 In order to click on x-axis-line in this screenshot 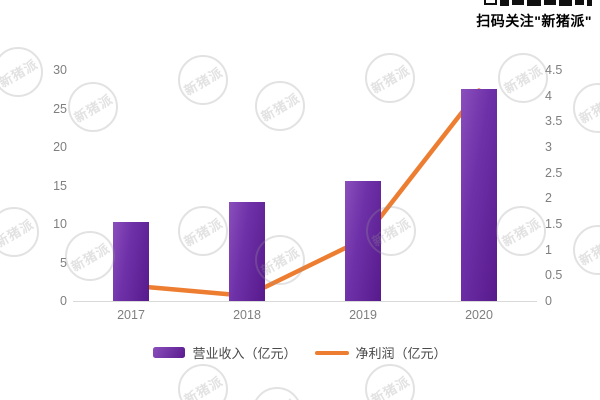, I will do `click(305, 301)`.